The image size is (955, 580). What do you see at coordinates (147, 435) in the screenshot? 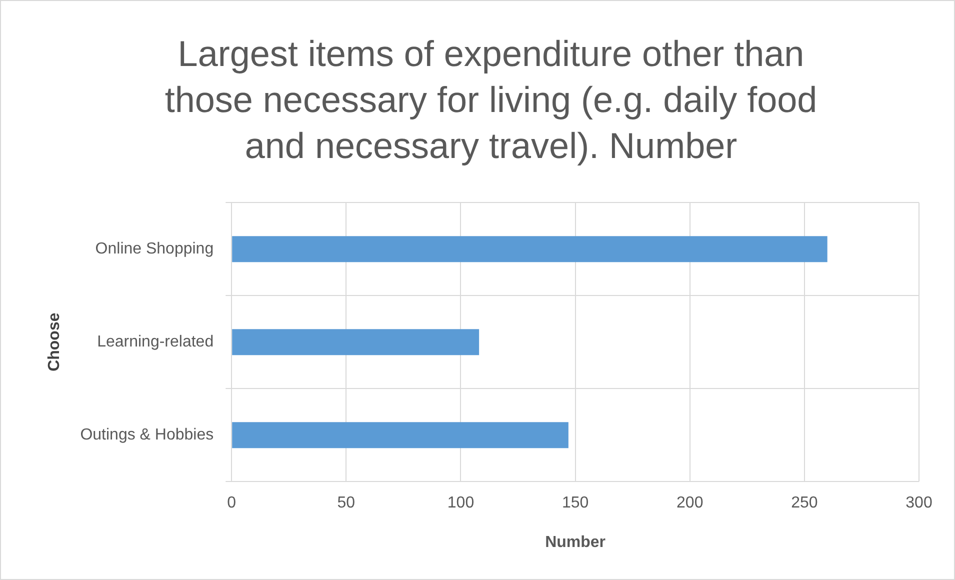
I see `y-tick-label: Outings & Hobbies` at bounding box center [147, 435].